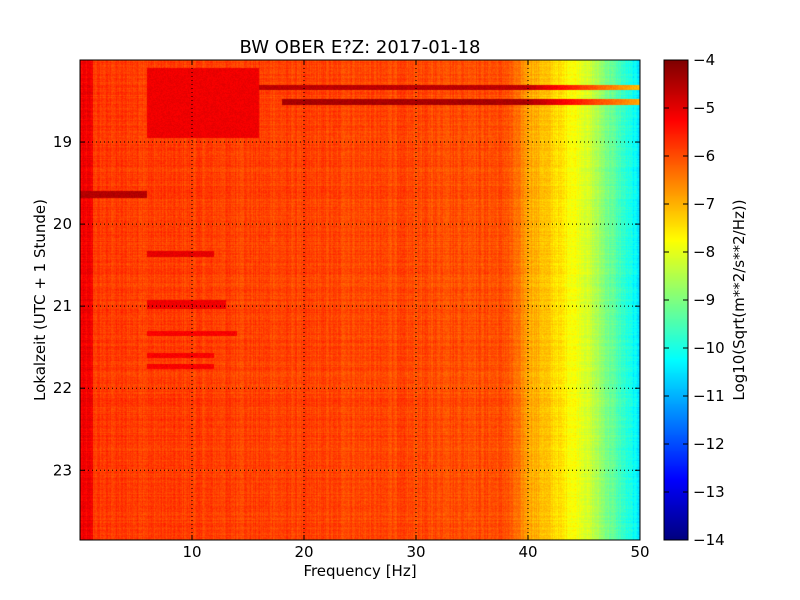 This screenshot has height=600, width=800. Describe the element at coordinates (709, 540) in the screenshot. I see `colorbar-tick-label: −14` at that location.